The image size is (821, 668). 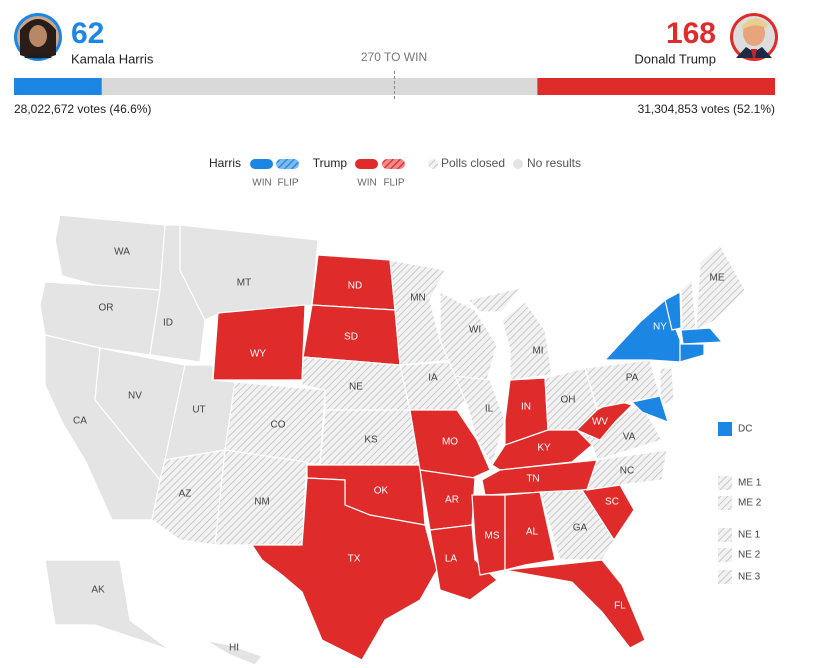 What do you see at coordinates (537, 351) in the screenshot?
I see `state-label: MI` at bounding box center [537, 351].